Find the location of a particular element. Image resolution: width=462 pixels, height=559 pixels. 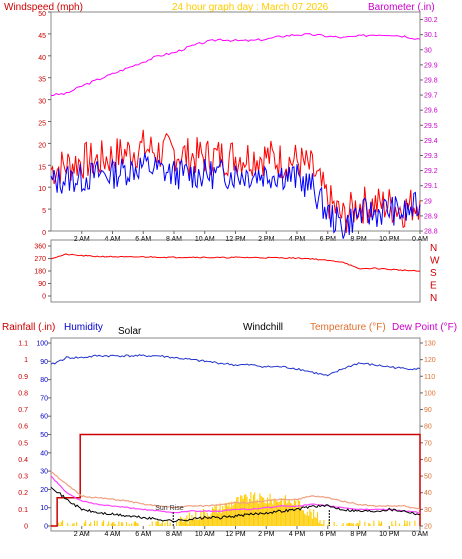

windspeed-label: Windspeed (mph) is located at coordinates (43, 7).